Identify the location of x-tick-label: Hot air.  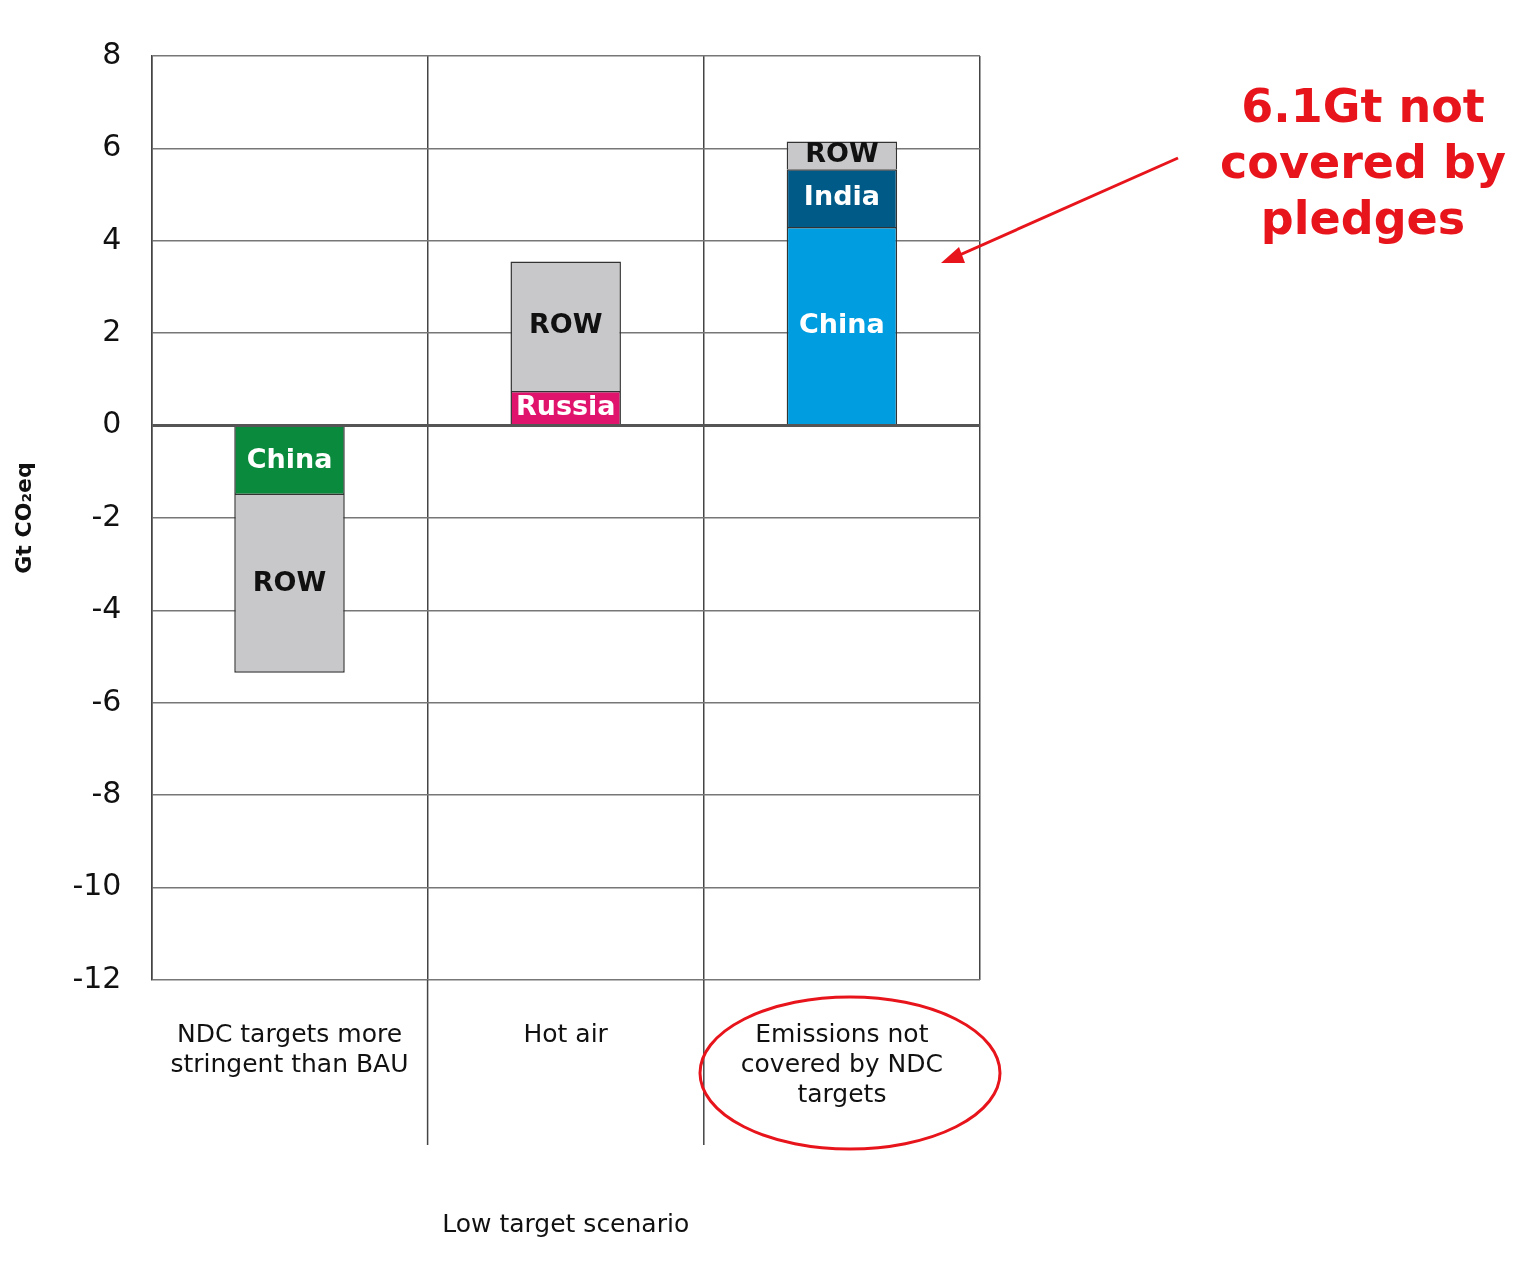
(566, 1033).